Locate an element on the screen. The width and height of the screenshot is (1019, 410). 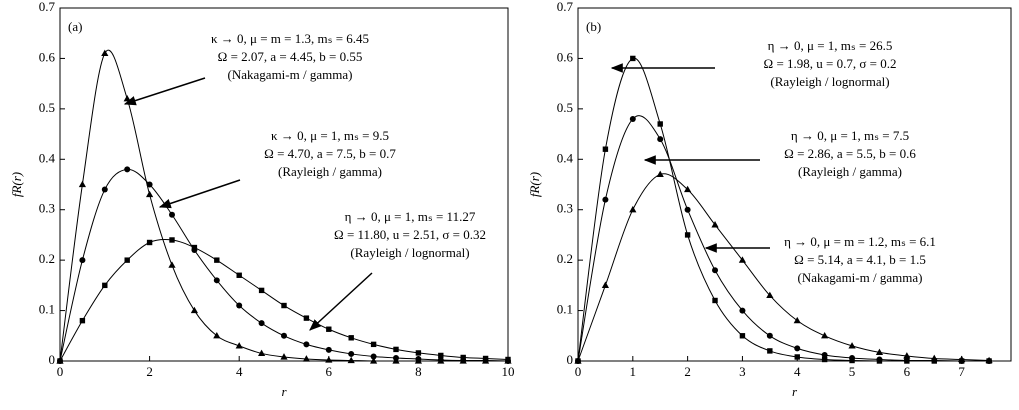
y-tick-label: 0.5 is located at coordinates (47, 107).